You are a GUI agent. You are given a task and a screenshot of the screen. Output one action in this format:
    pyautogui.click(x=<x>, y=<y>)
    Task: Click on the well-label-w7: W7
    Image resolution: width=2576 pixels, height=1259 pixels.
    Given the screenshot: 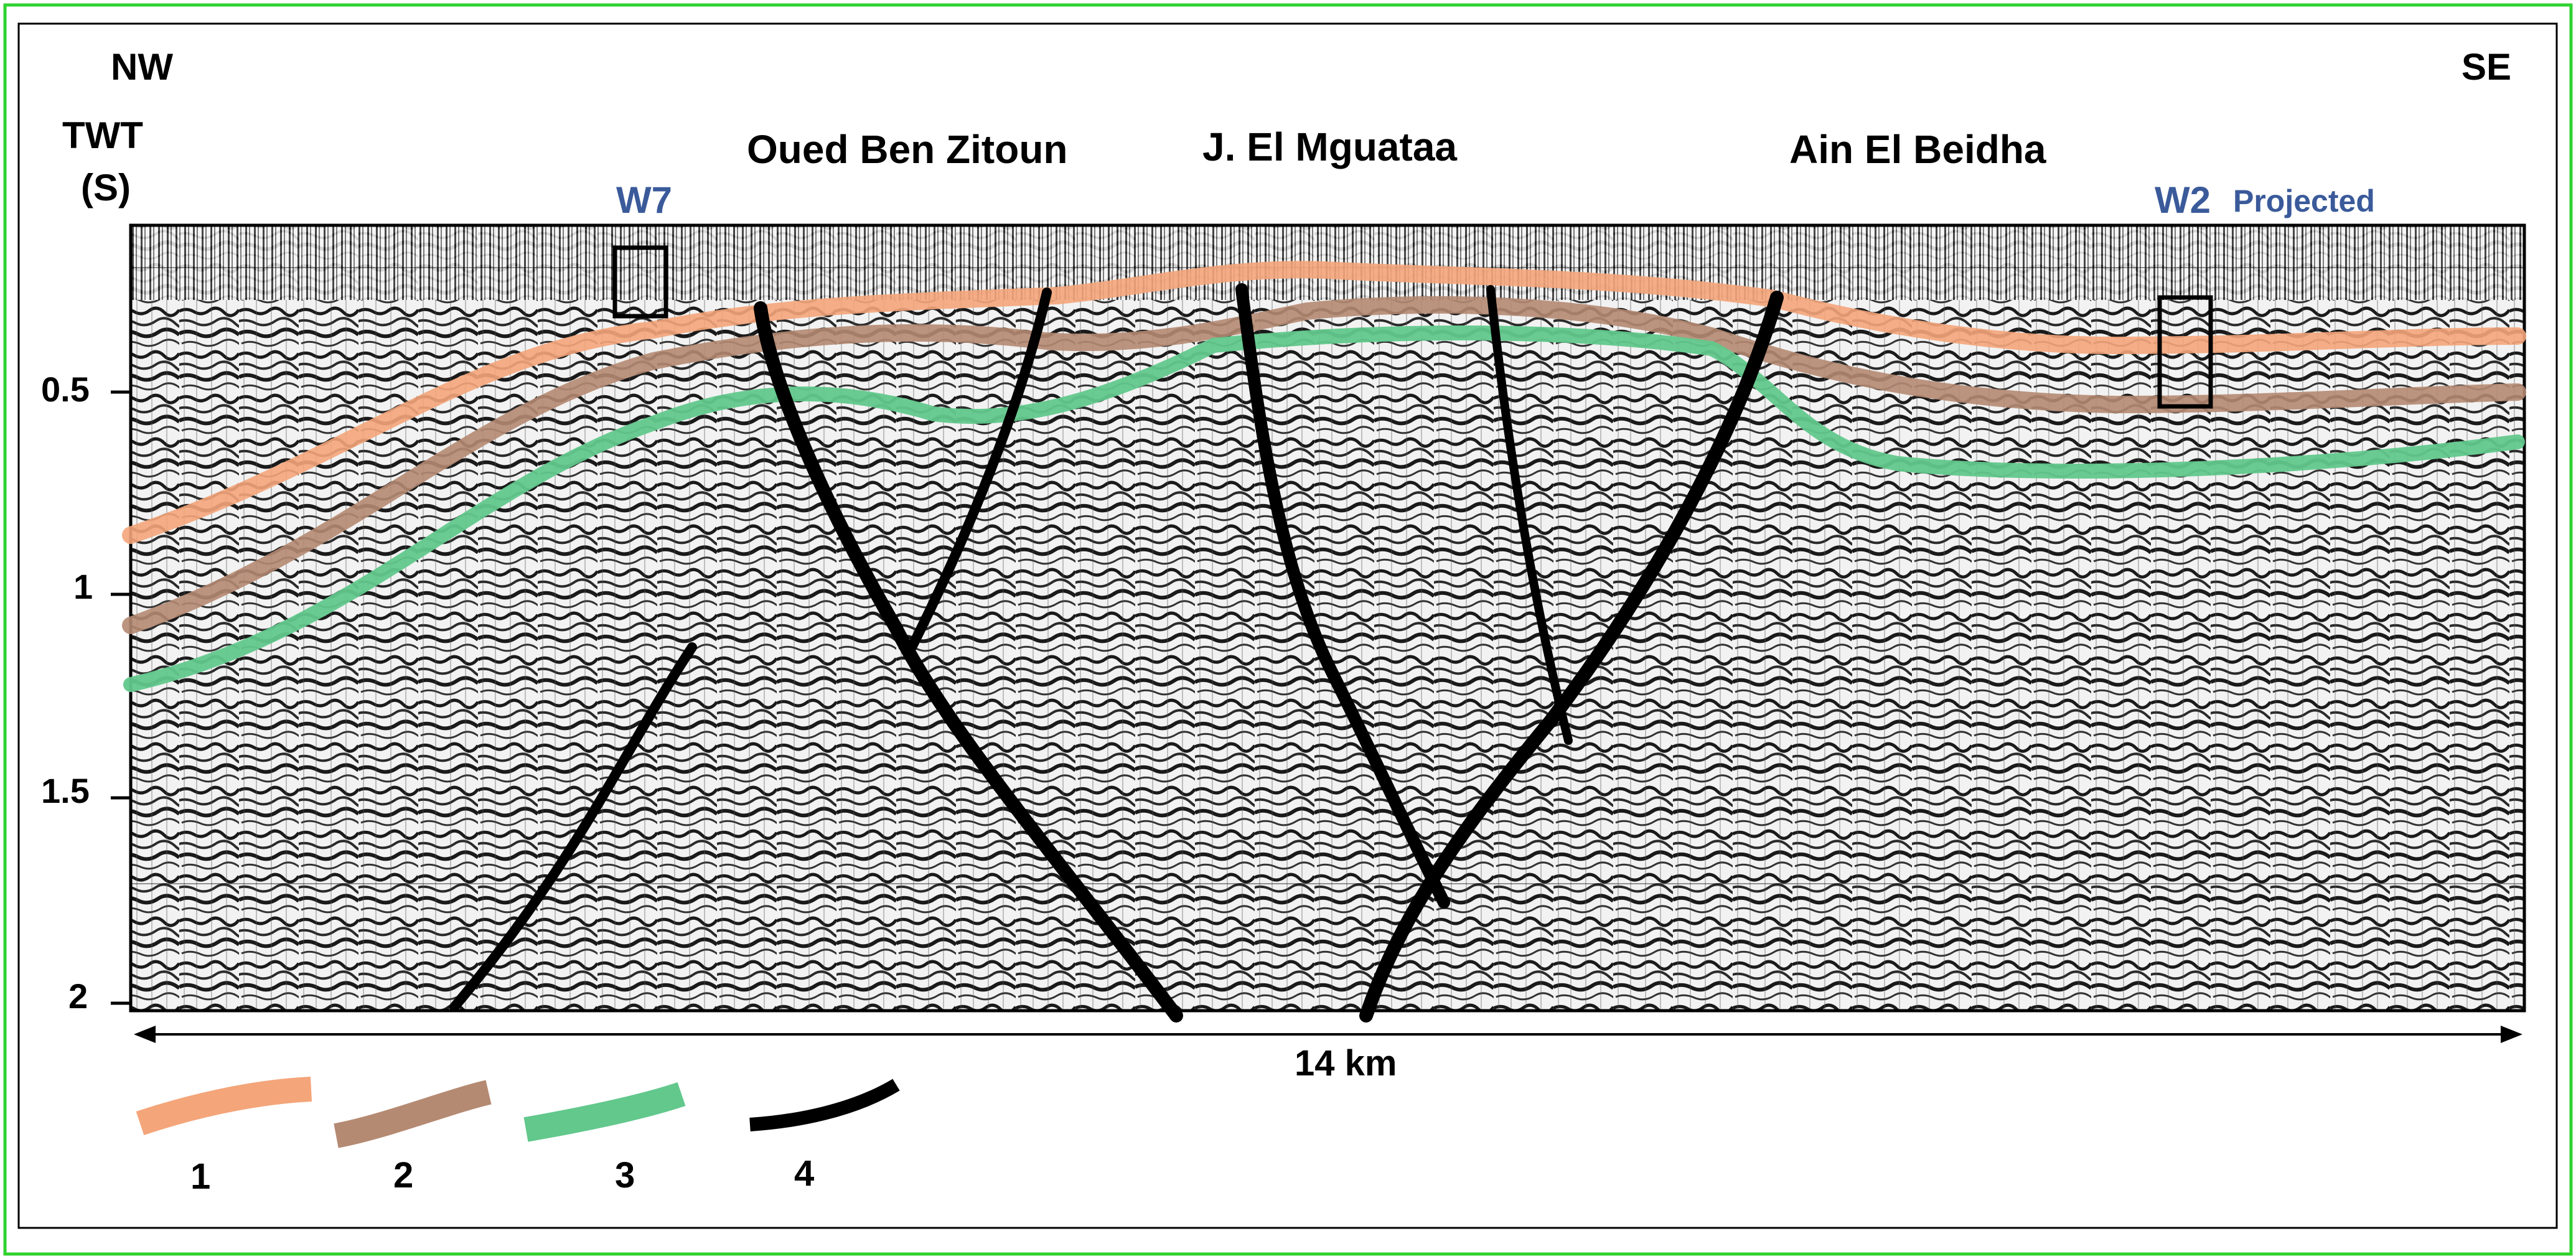 What is the action you would take?
    pyautogui.click(x=644, y=200)
    